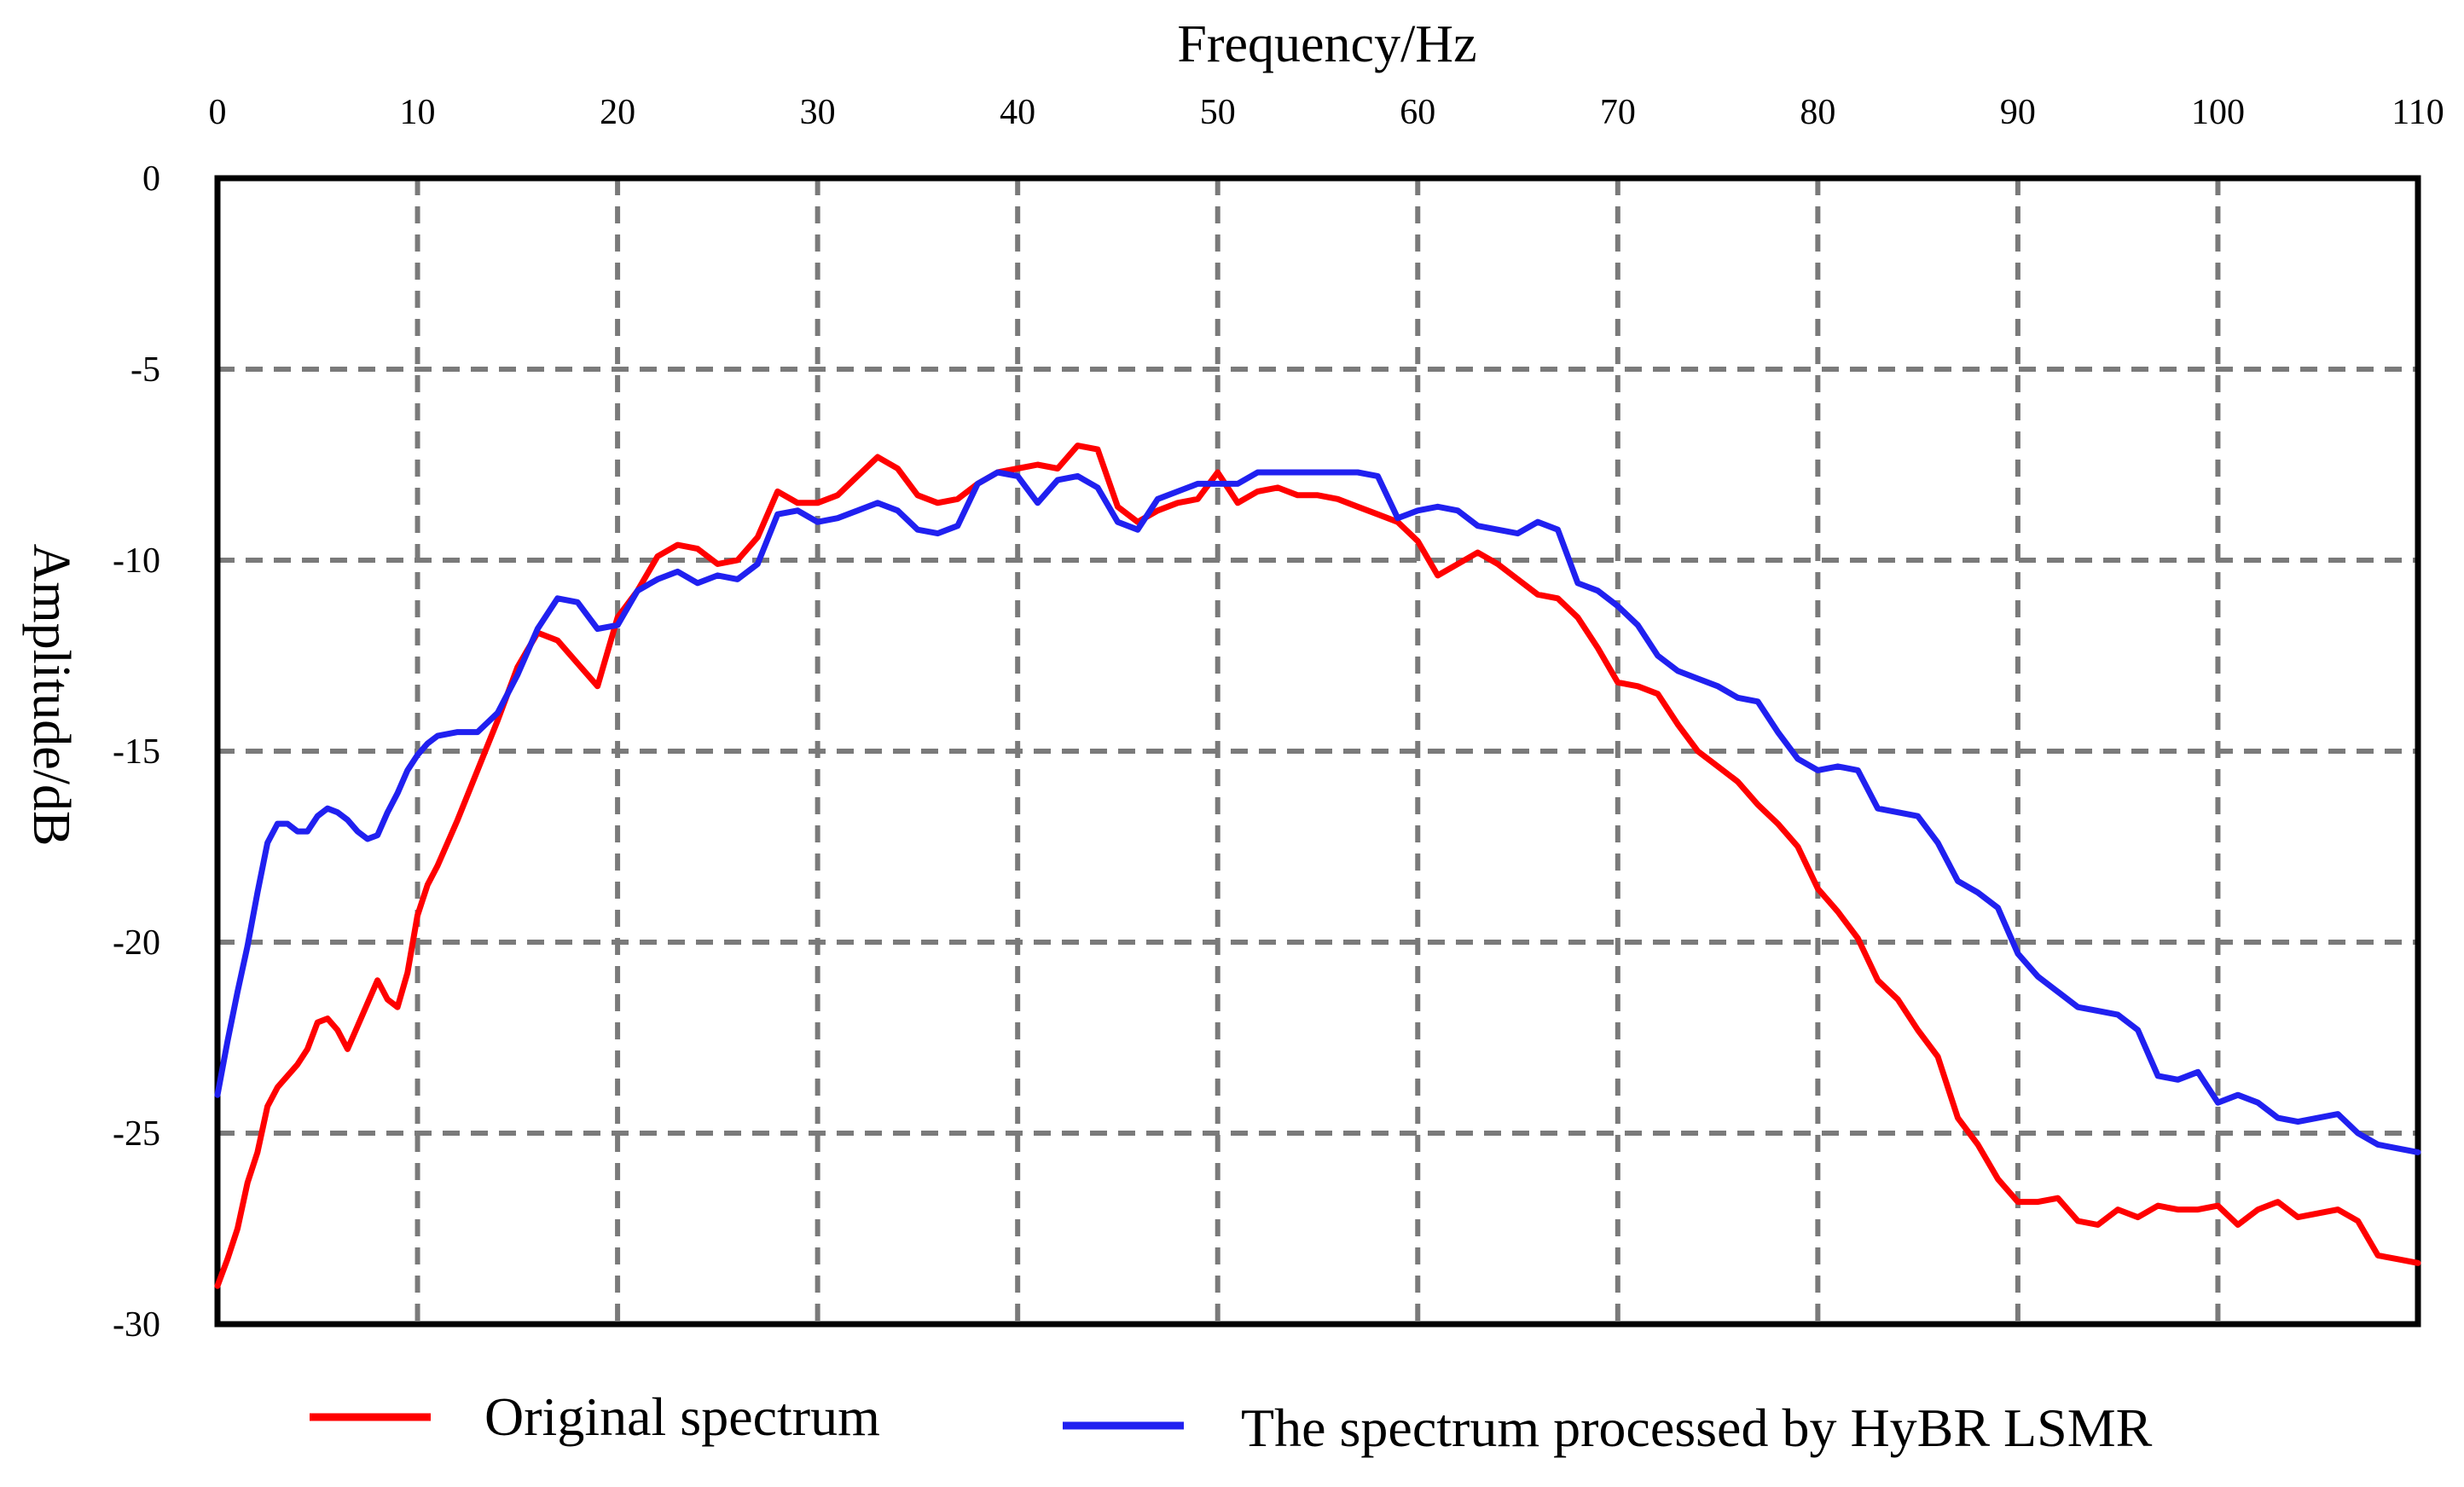 The width and height of the screenshot is (2464, 1487). Describe the element at coordinates (1417, 112) in the screenshot. I see `x-tick-label: 60` at that location.